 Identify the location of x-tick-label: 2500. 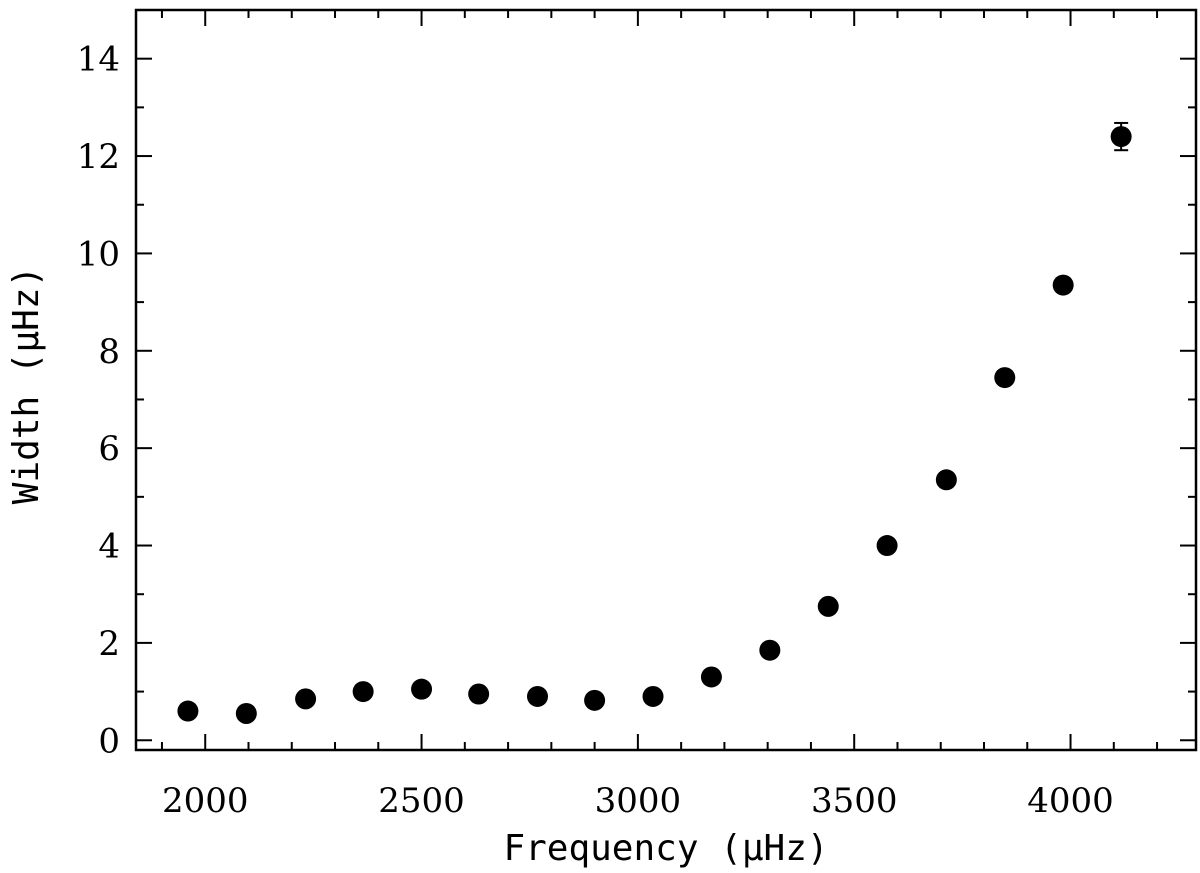
(421, 801).